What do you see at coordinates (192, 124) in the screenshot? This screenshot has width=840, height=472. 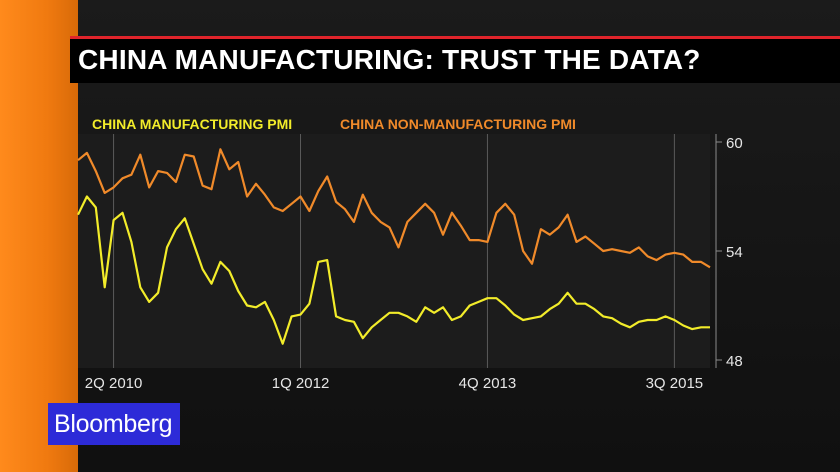 I see `legend-manufacturing-pmi: CHINA MANUFACTURING PMI` at bounding box center [192, 124].